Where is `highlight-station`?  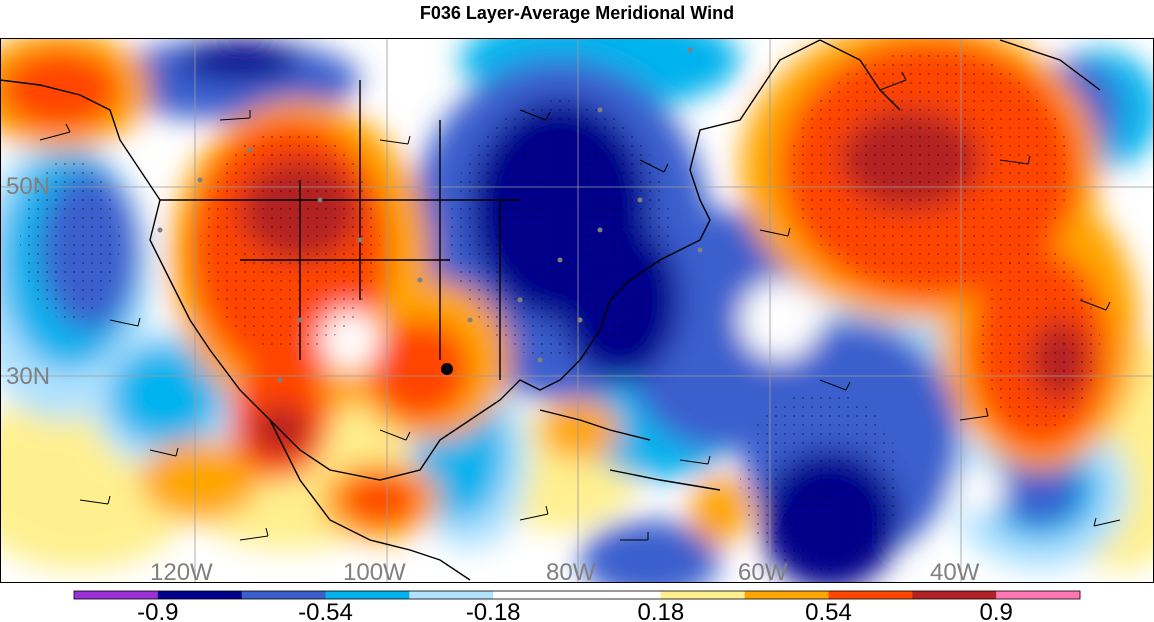
highlight-station is located at coordinates (447, 369).